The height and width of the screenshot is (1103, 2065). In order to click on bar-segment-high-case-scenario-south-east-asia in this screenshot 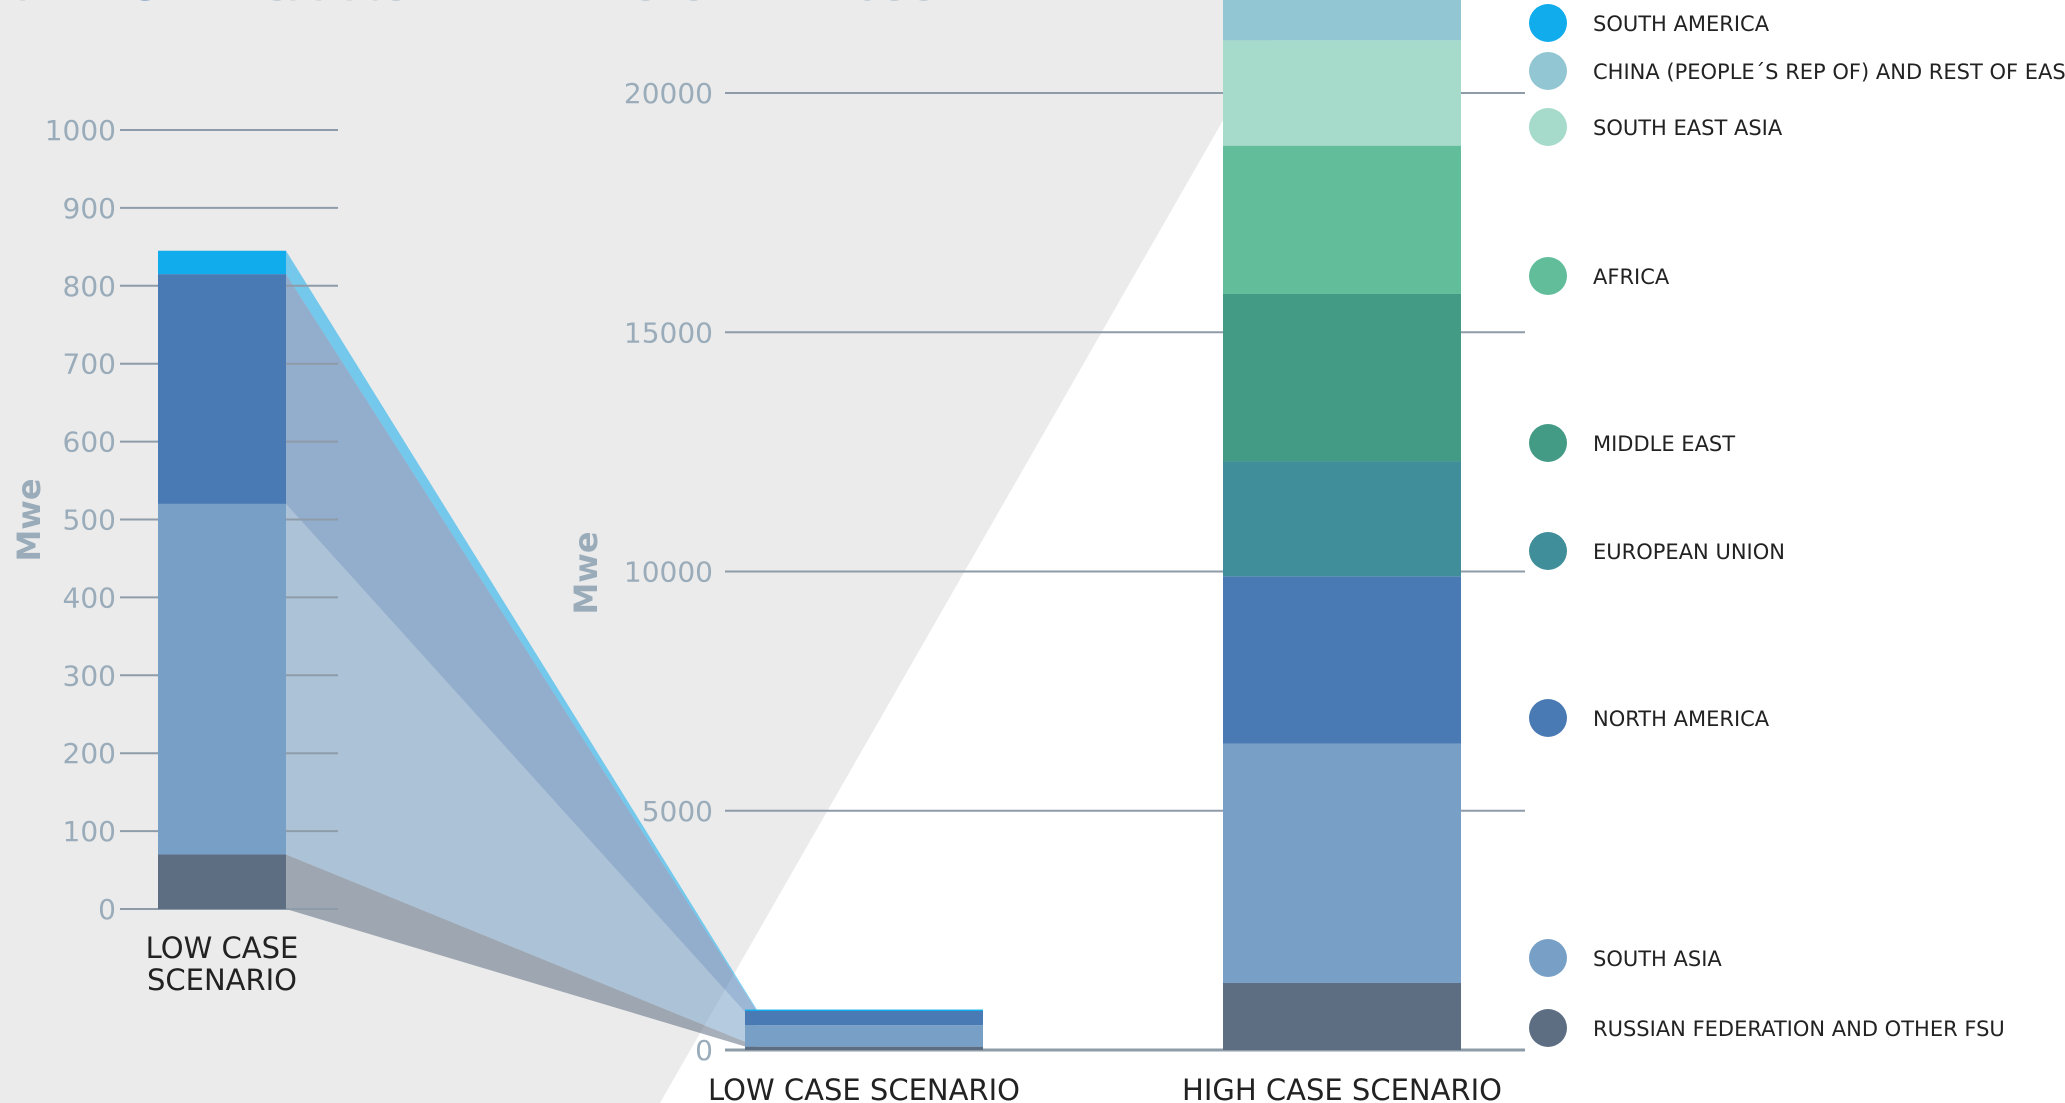, I will do `click(1342, 93)`.